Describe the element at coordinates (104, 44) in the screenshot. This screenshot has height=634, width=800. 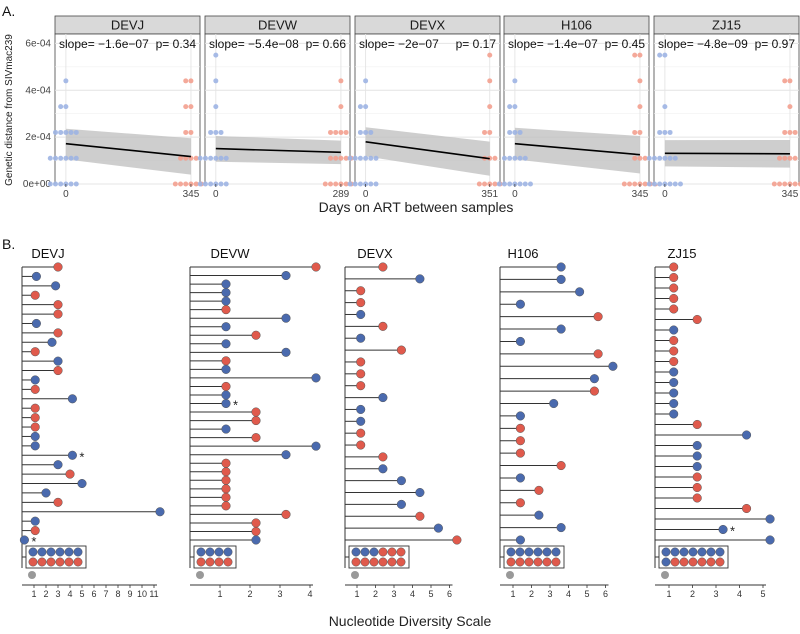
I see `slope-annotation: slope= −1.6e−07` at that location.